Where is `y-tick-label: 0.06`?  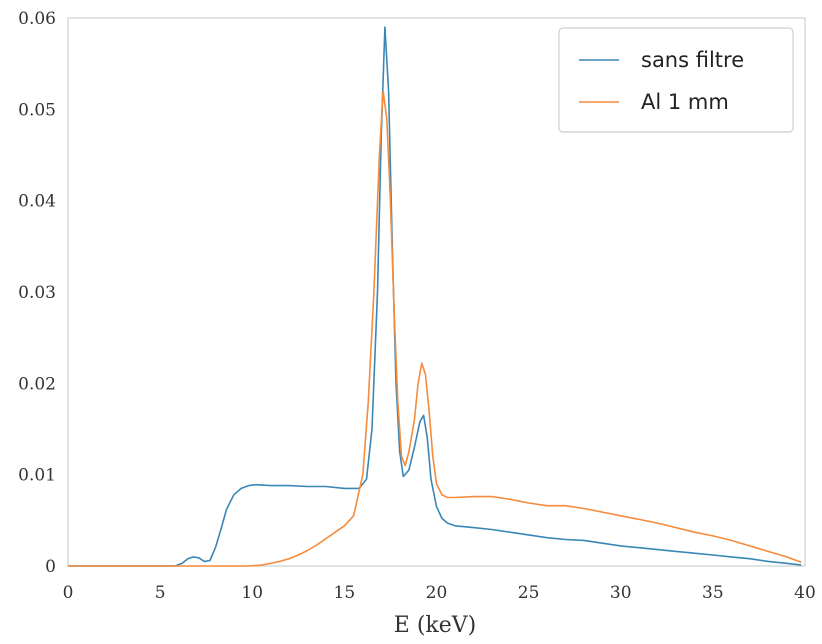 y-tick-label: 0.06 is located at coordinates (37, 19).